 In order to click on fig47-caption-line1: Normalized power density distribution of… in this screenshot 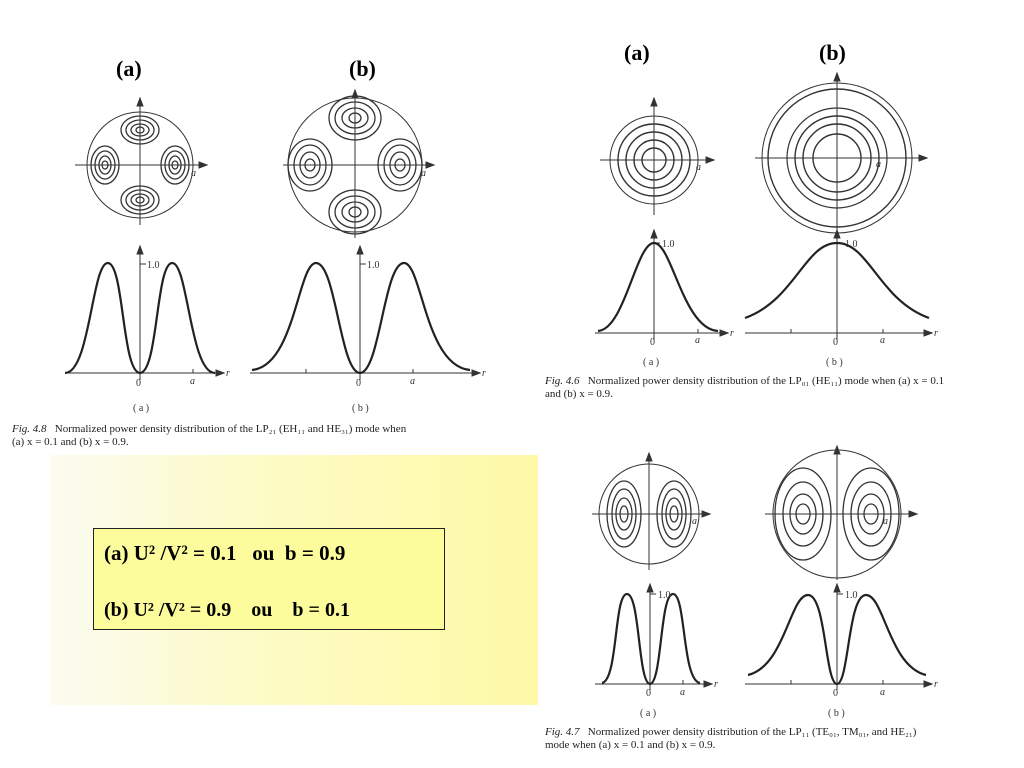, I will do `click(752, 732)`.